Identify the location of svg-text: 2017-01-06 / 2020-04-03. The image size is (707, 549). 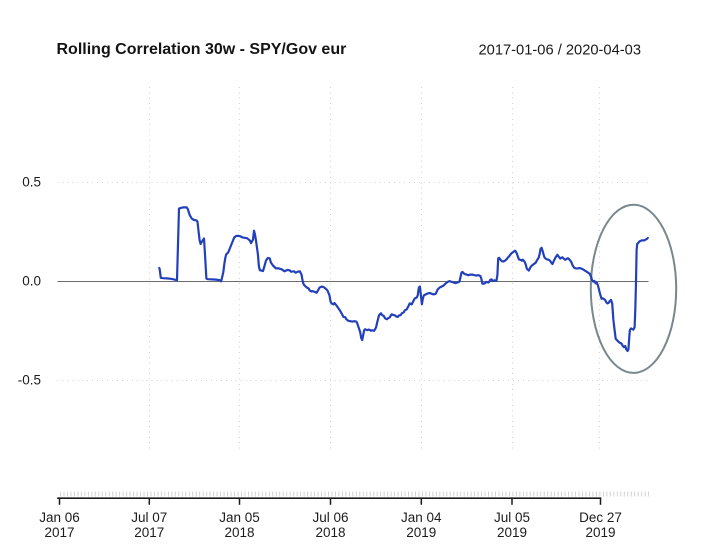
(559, 51).